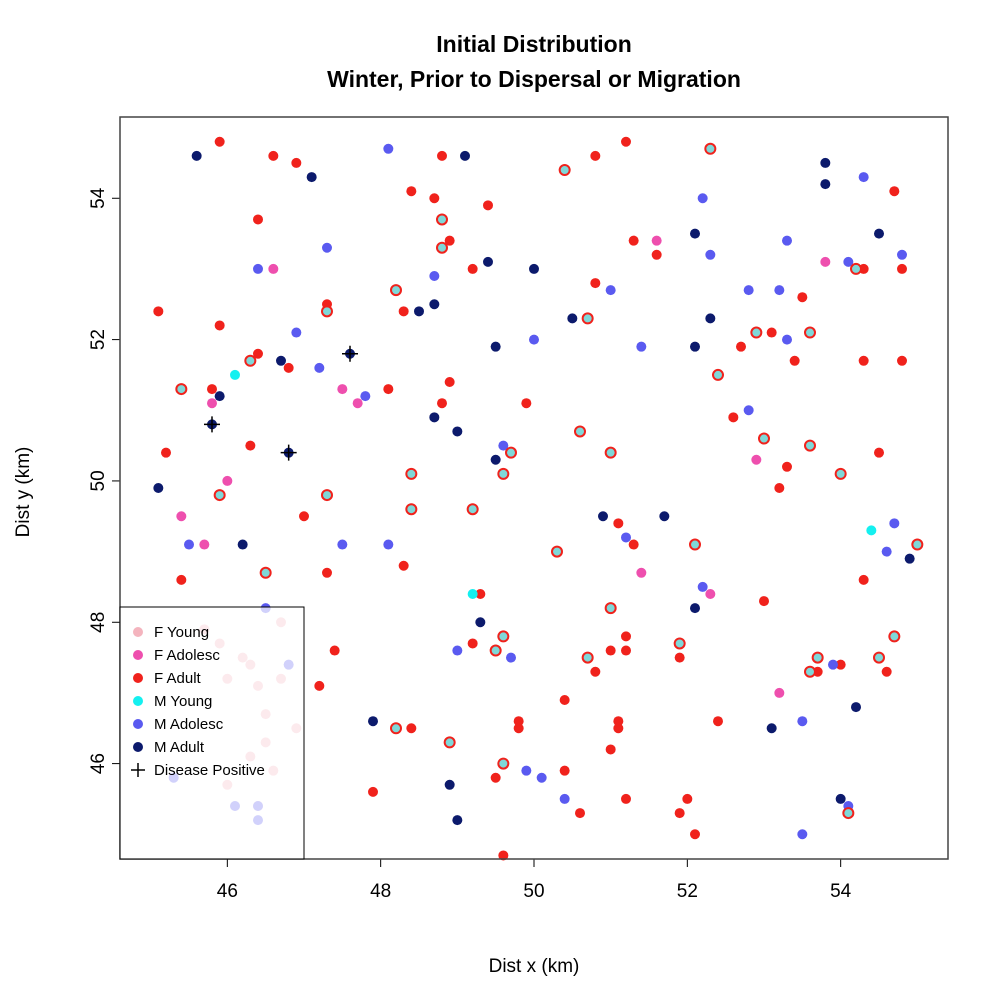 Image resolution: width=996 pixels, height=1000 pixels. What do you see at coordinates (687, 891) in the screenshot?
I see `x-tick-label: 52` at bounding box center [687, 891].